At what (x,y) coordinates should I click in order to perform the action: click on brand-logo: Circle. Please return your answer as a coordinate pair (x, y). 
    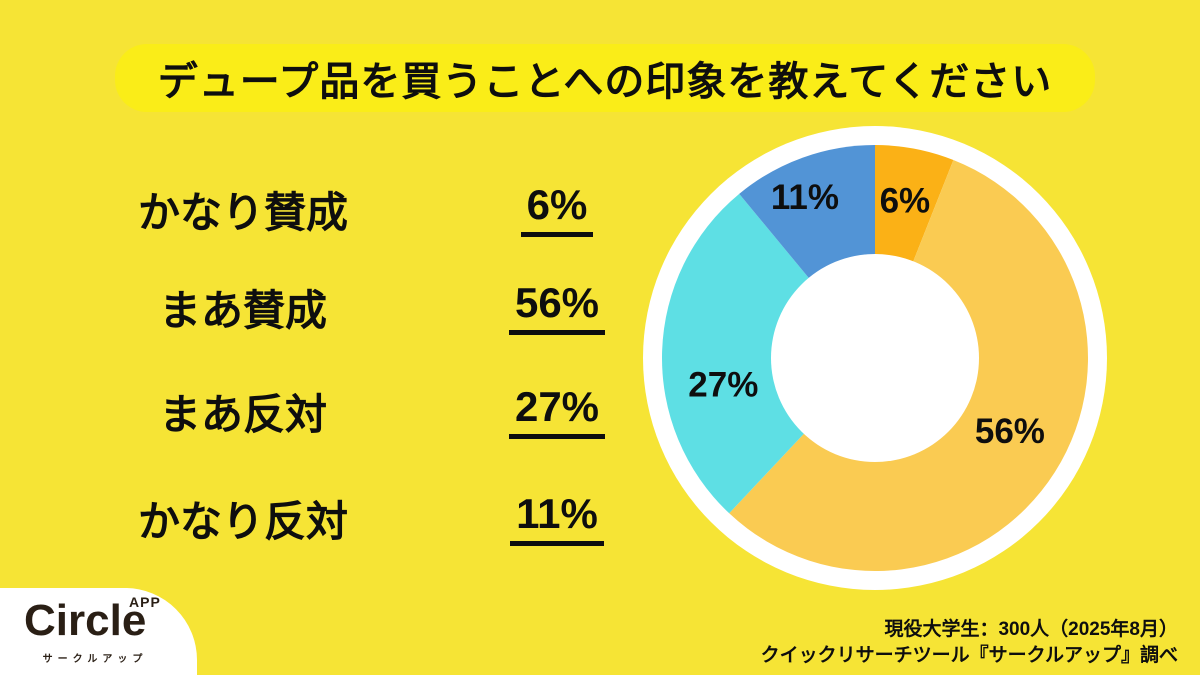
    Looking at the image, I should click on (85, 620).